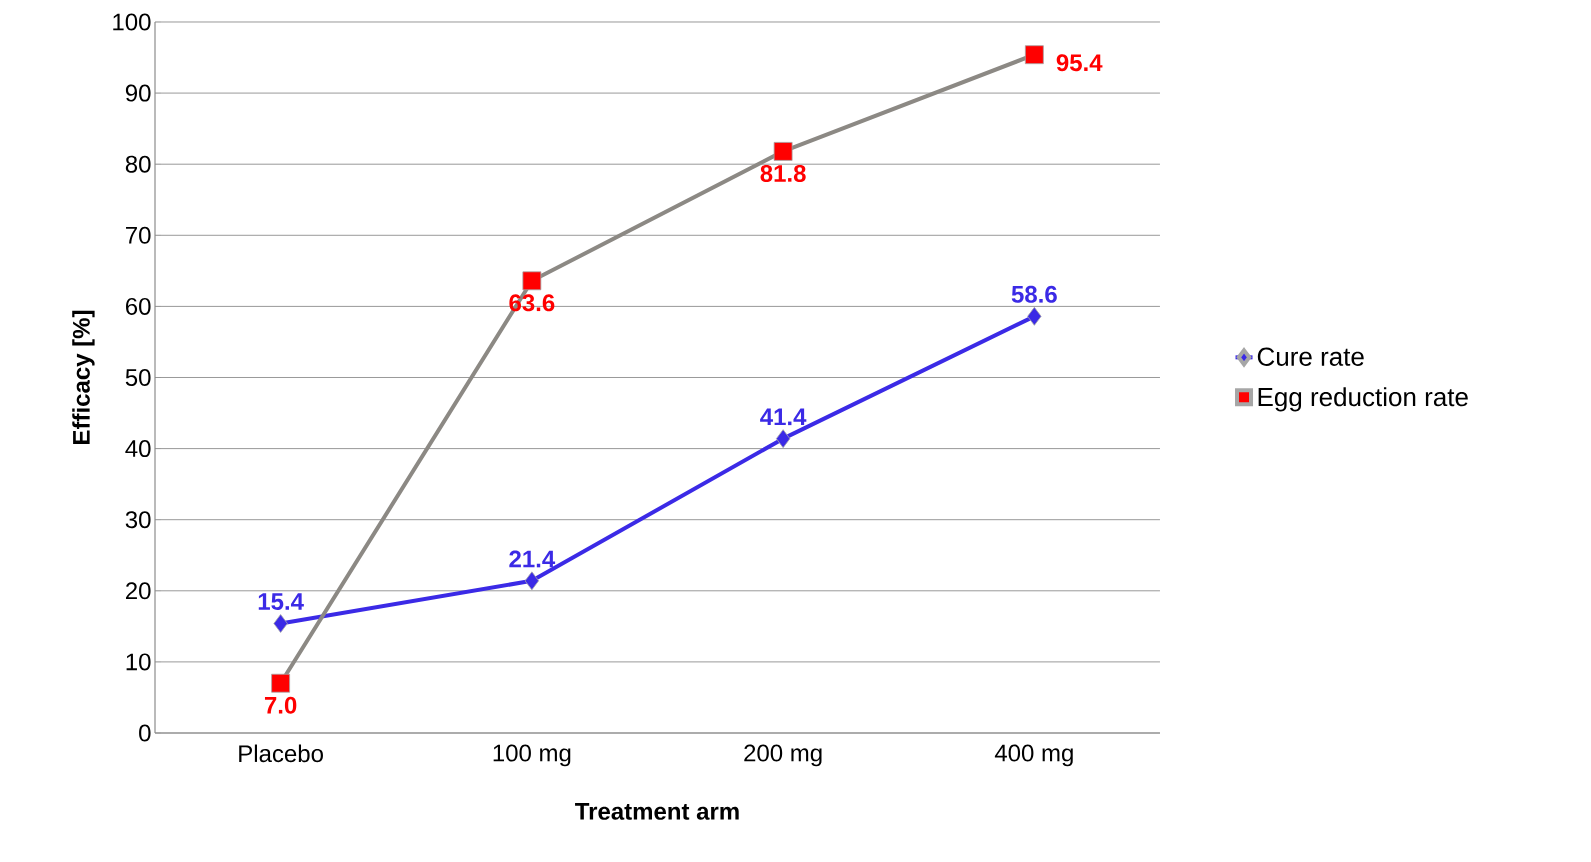 This screenshot has width=1591, height=862. Describe the element at coordinates (1033, 755) in the screenshot. I see `x-tick-label: 400 mg` at that location.